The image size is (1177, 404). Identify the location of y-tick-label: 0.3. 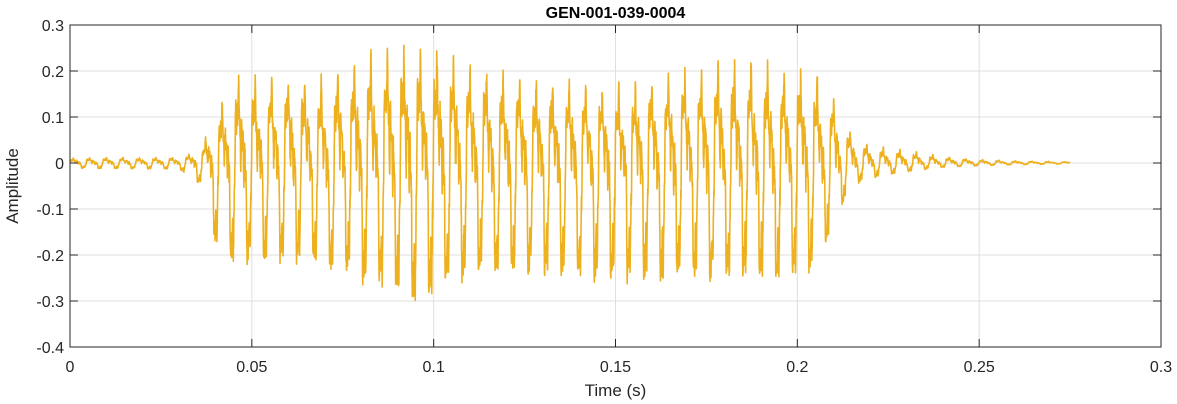
(53, 26).